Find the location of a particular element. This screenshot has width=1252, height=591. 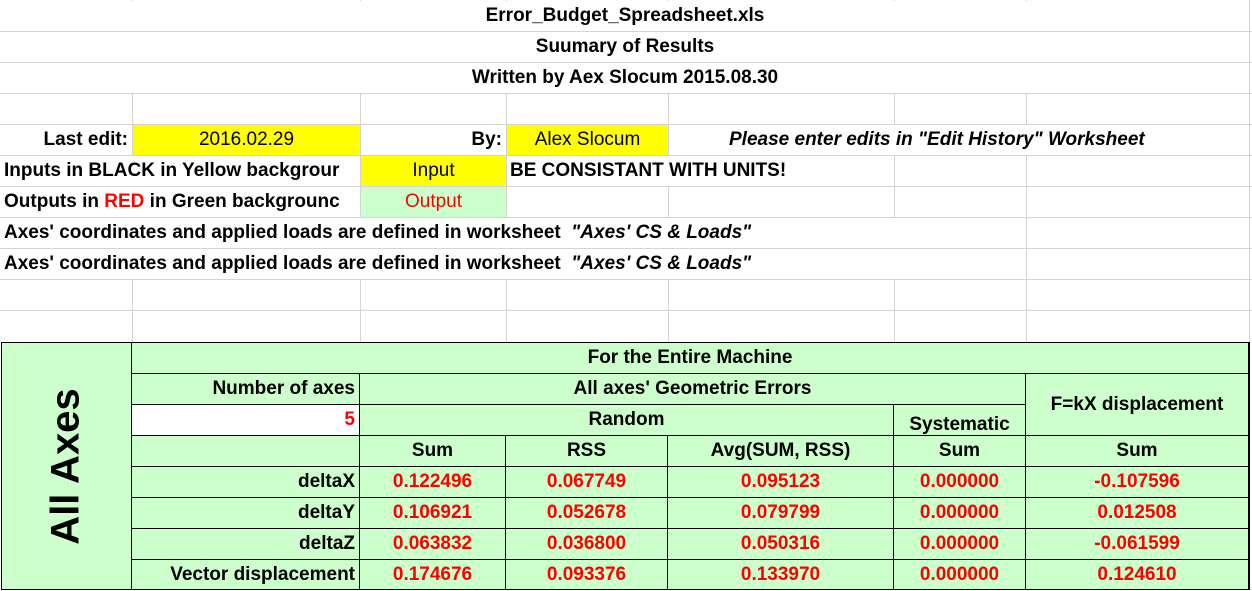

by-label: By: is located at coordinates (486, 139).